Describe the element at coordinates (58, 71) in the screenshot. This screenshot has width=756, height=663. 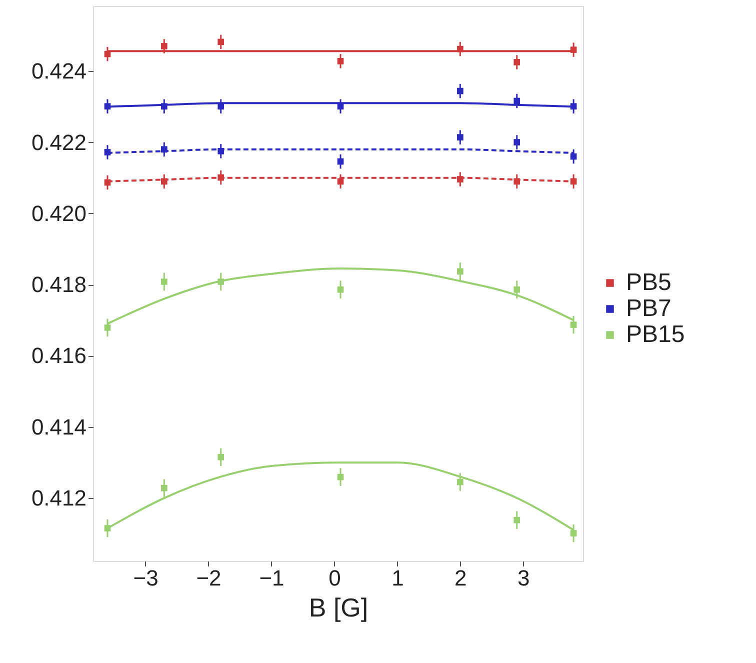
I see `y-tick-label: 0.424` at that location.